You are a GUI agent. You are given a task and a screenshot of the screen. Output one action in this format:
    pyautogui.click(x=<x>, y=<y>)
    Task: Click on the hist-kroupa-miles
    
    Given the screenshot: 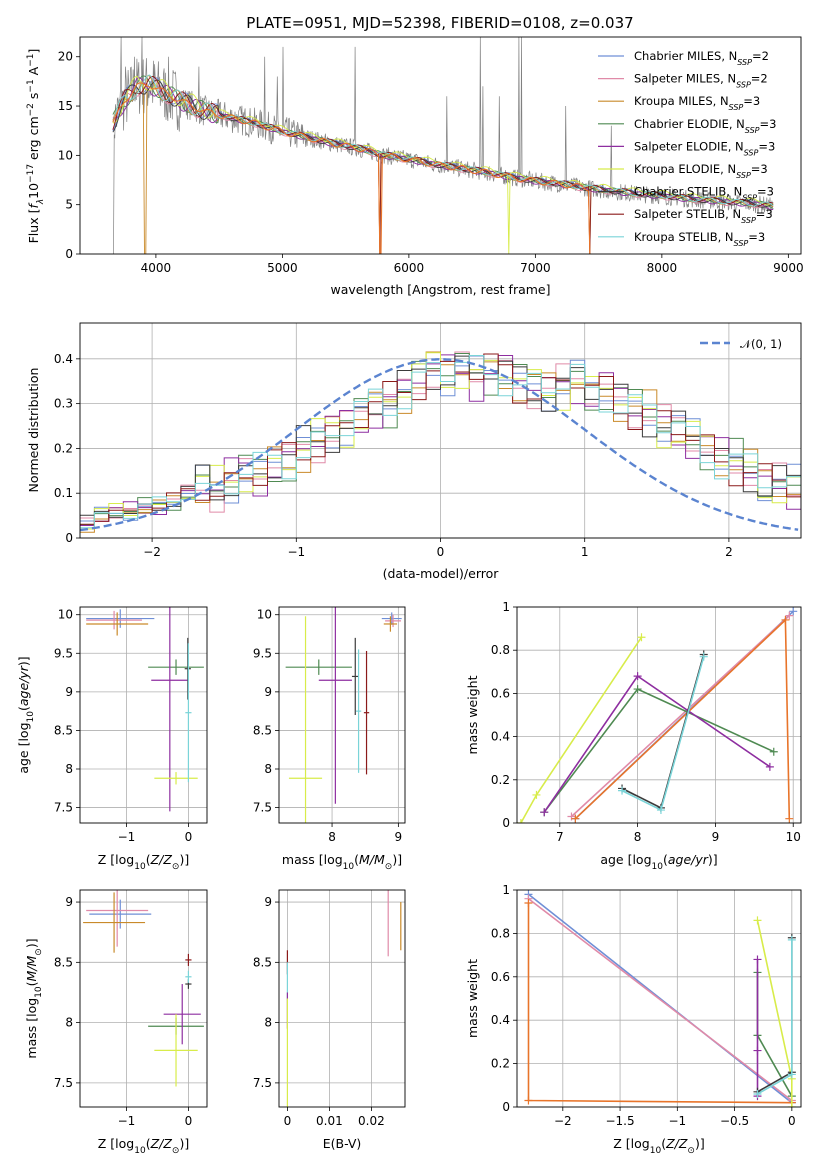 What is the action you would take?
    pyautogui.click(x=440, y=444)
    